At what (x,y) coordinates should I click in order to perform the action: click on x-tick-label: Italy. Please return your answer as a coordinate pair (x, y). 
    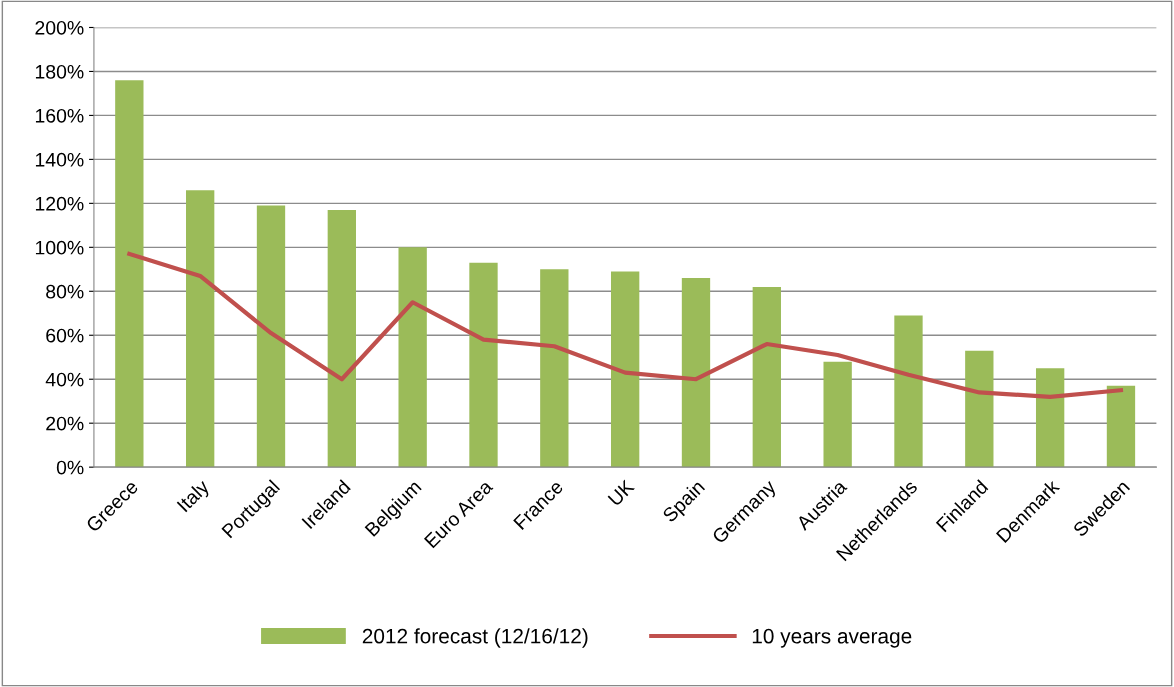
    Looking at the image, I should click on (194, 497).